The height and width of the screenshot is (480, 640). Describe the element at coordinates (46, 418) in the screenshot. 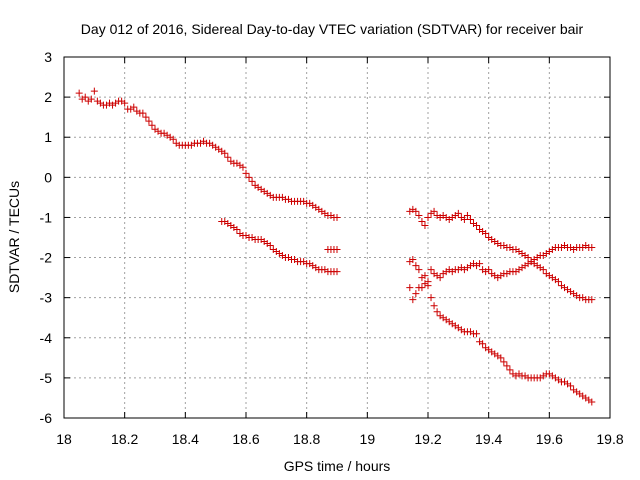

I see `y-tick-label: -6` at that location.